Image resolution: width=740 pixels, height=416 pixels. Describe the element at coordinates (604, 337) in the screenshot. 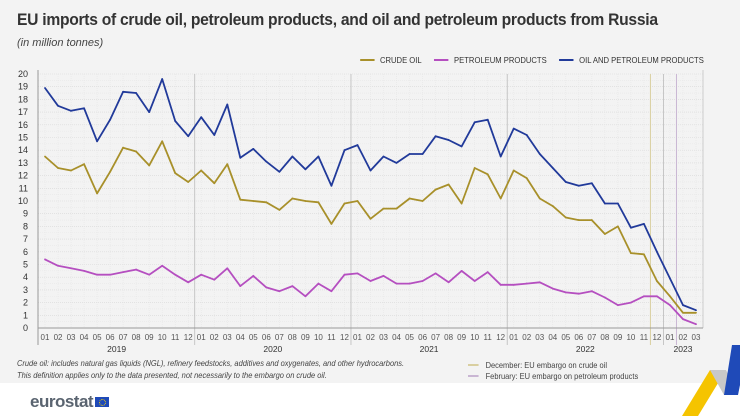

I see `x-tick-label: 08` at that location.